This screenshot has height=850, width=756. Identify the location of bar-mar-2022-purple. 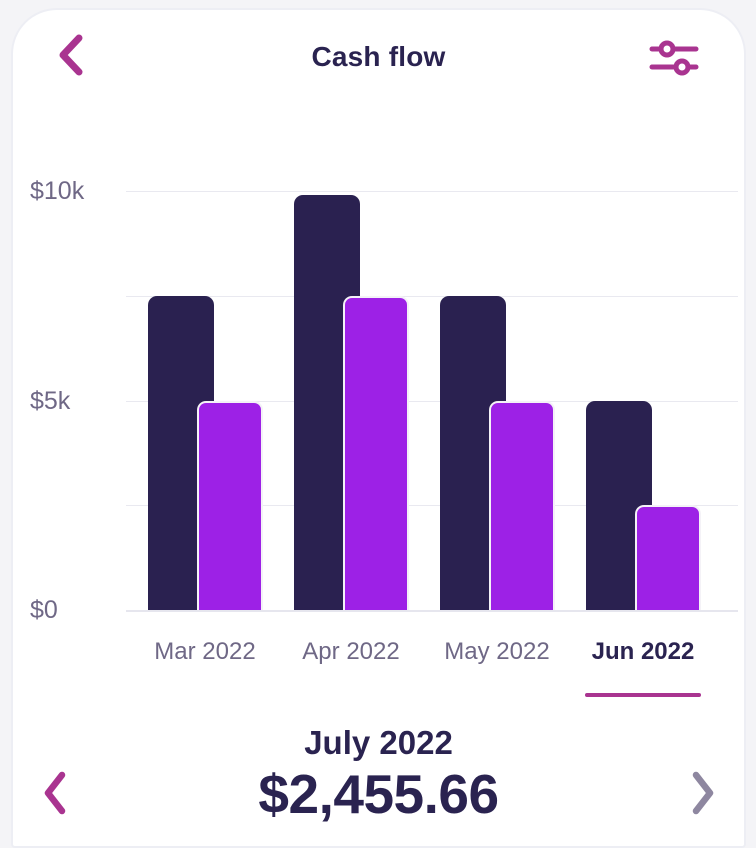
(230, 505).